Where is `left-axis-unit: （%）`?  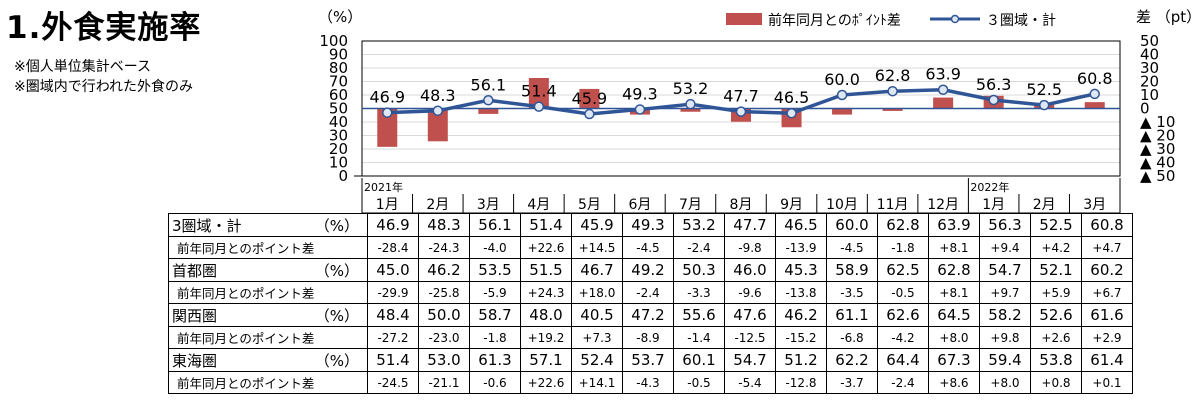 left-axis-unit: （%） is located at coordinates (340, 17).